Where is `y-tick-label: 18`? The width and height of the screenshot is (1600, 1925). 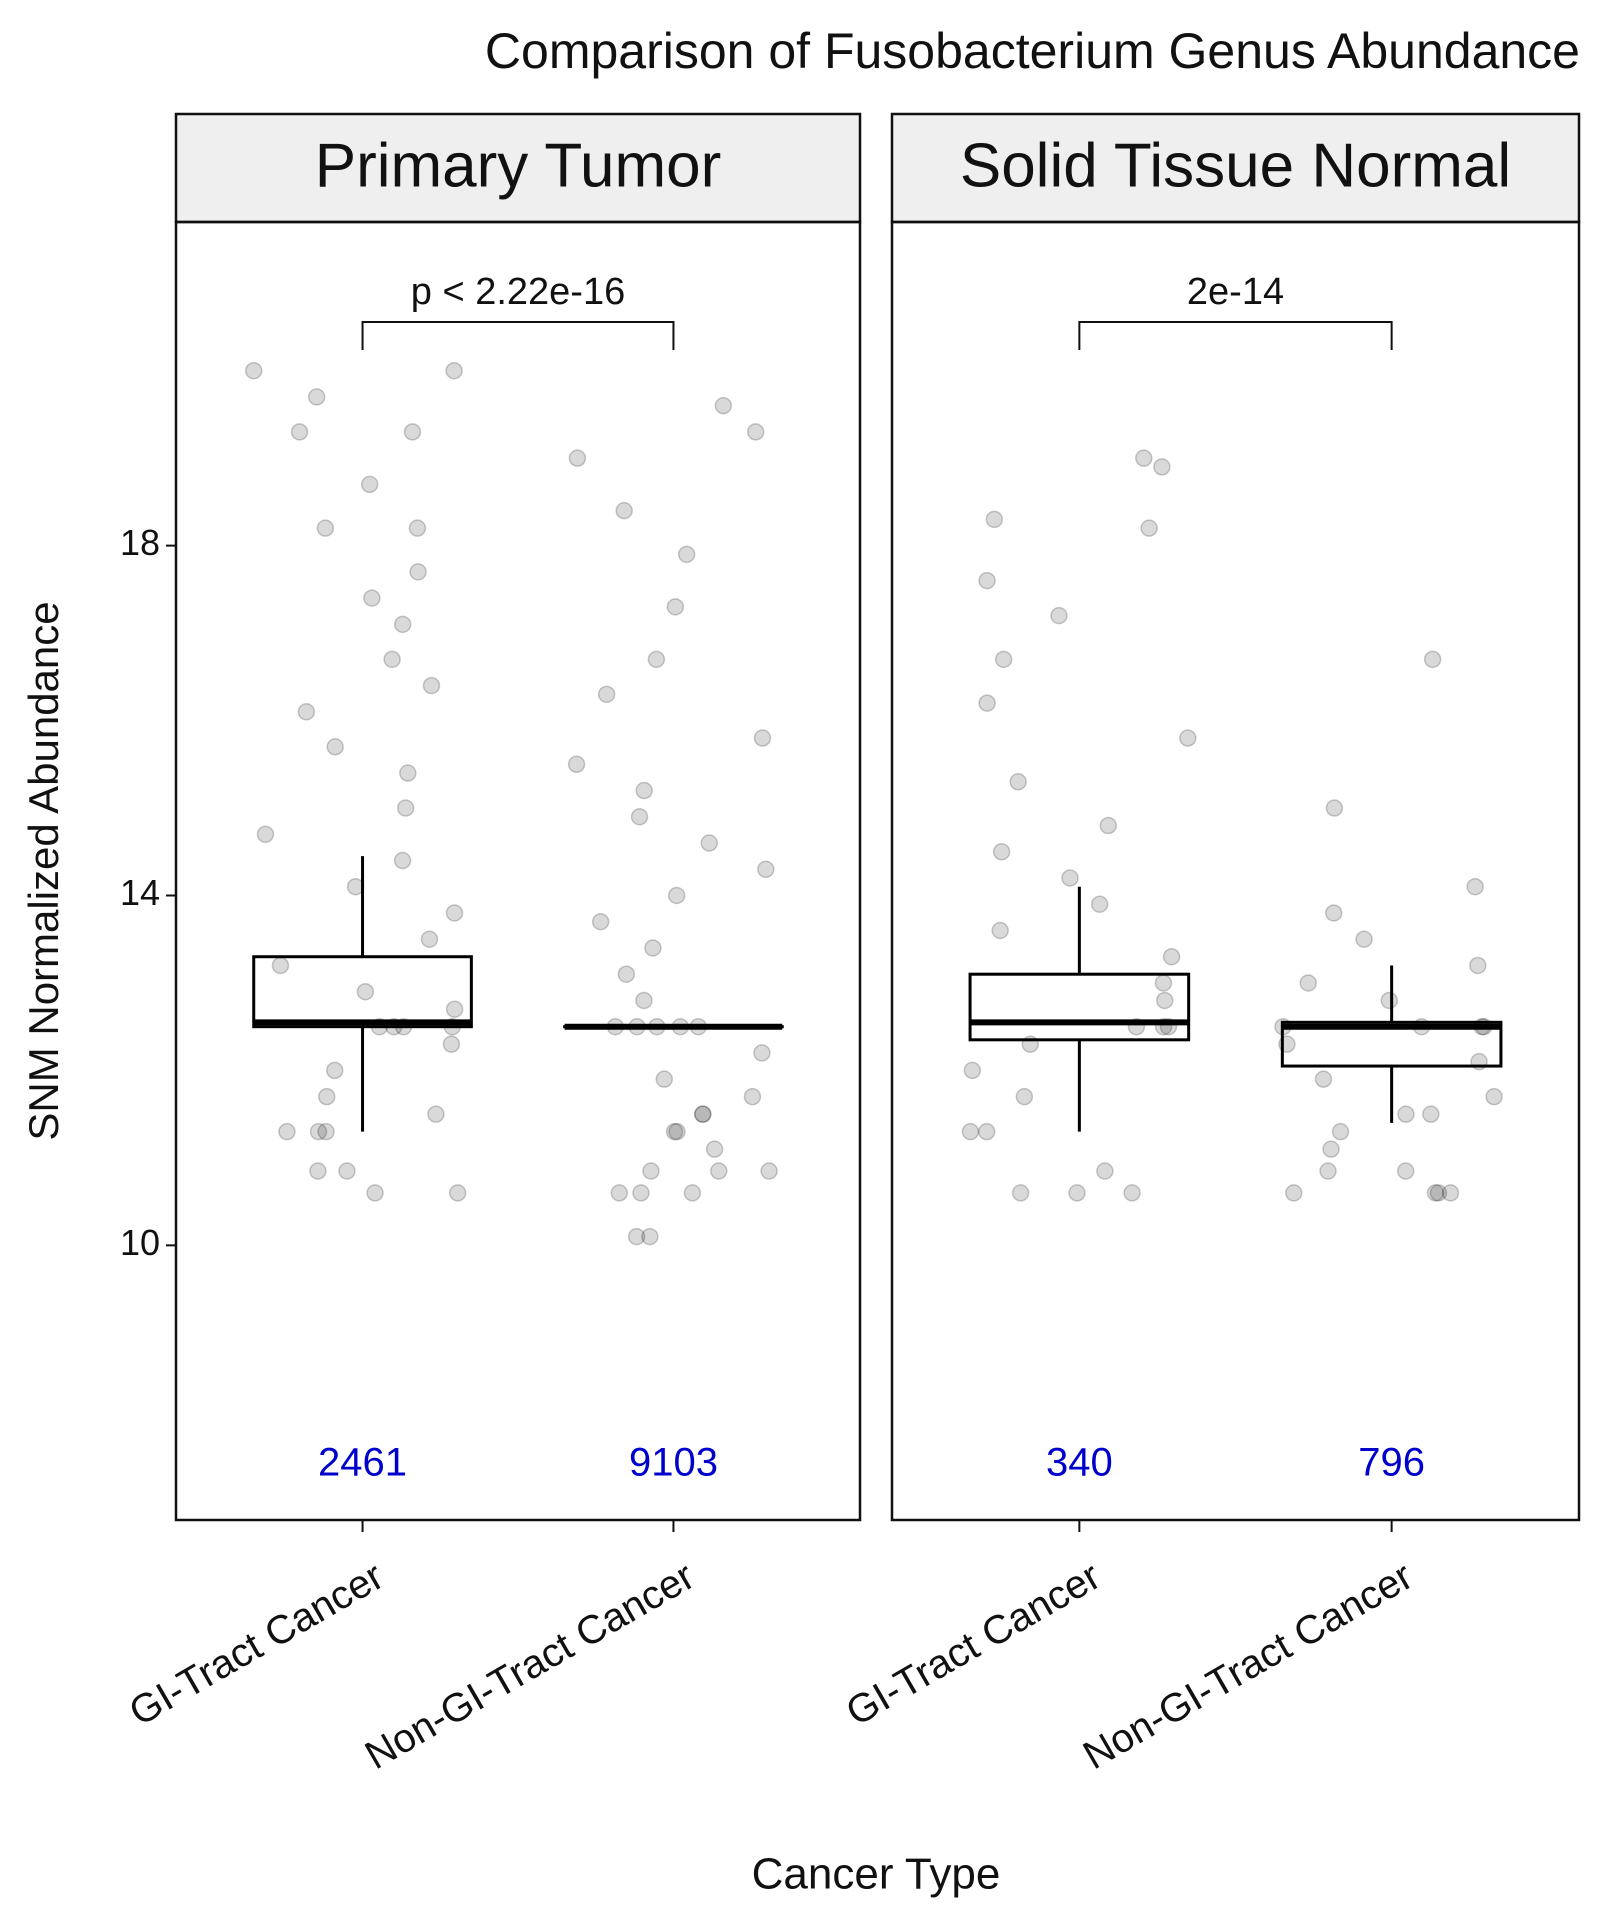 y-tick-label: 18 is located at coordinates (140, 542).